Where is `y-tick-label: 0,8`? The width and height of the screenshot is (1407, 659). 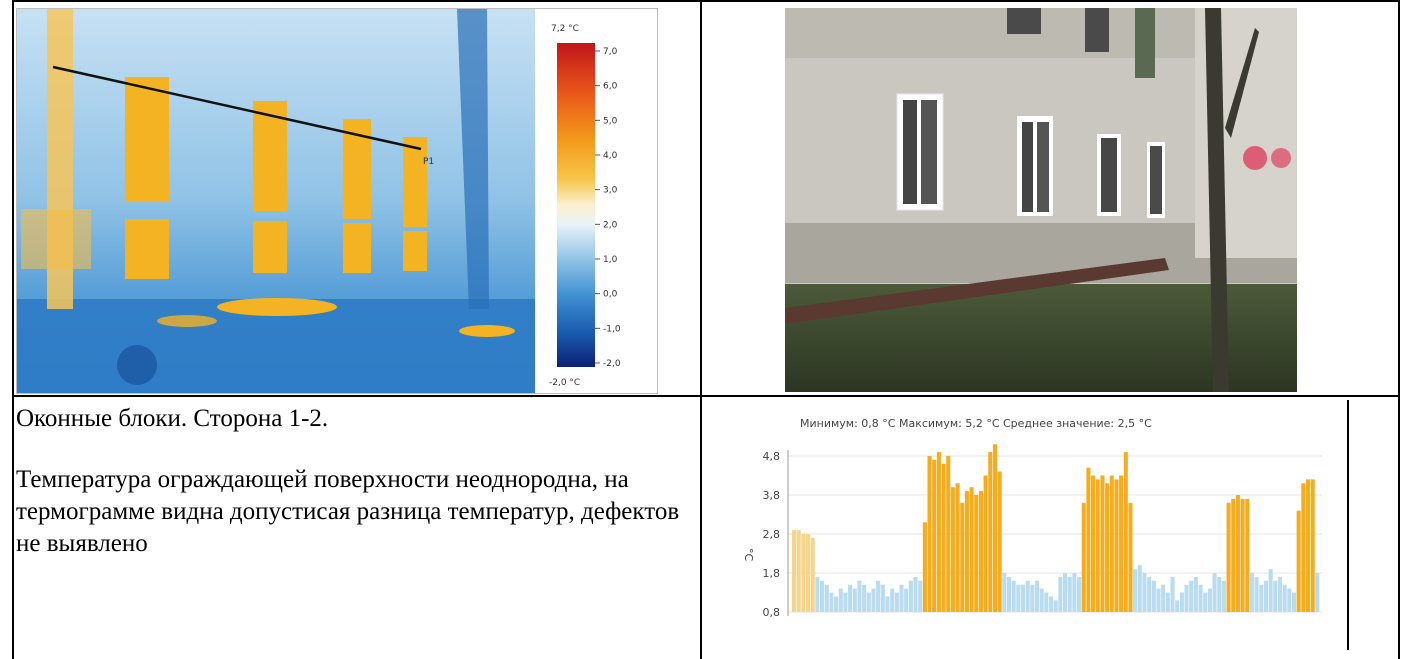 y-tick-label: 0,8 is located at coordinates (772, 612).